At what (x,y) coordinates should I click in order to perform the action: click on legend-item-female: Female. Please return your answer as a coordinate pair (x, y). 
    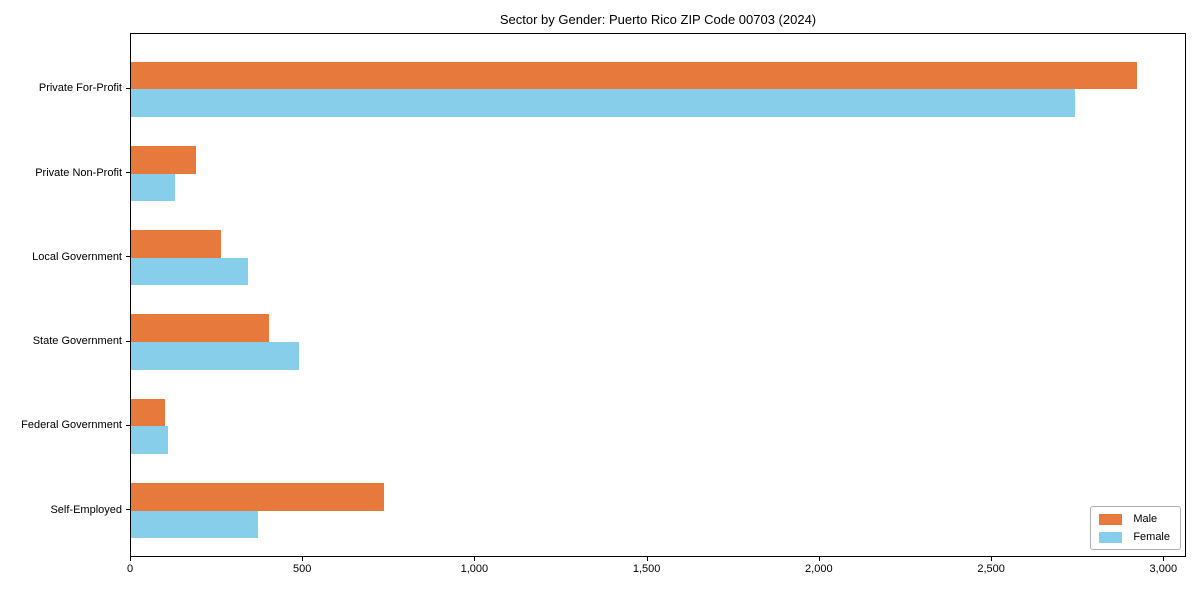
    Looking at the image, I should click on (1134, 537).